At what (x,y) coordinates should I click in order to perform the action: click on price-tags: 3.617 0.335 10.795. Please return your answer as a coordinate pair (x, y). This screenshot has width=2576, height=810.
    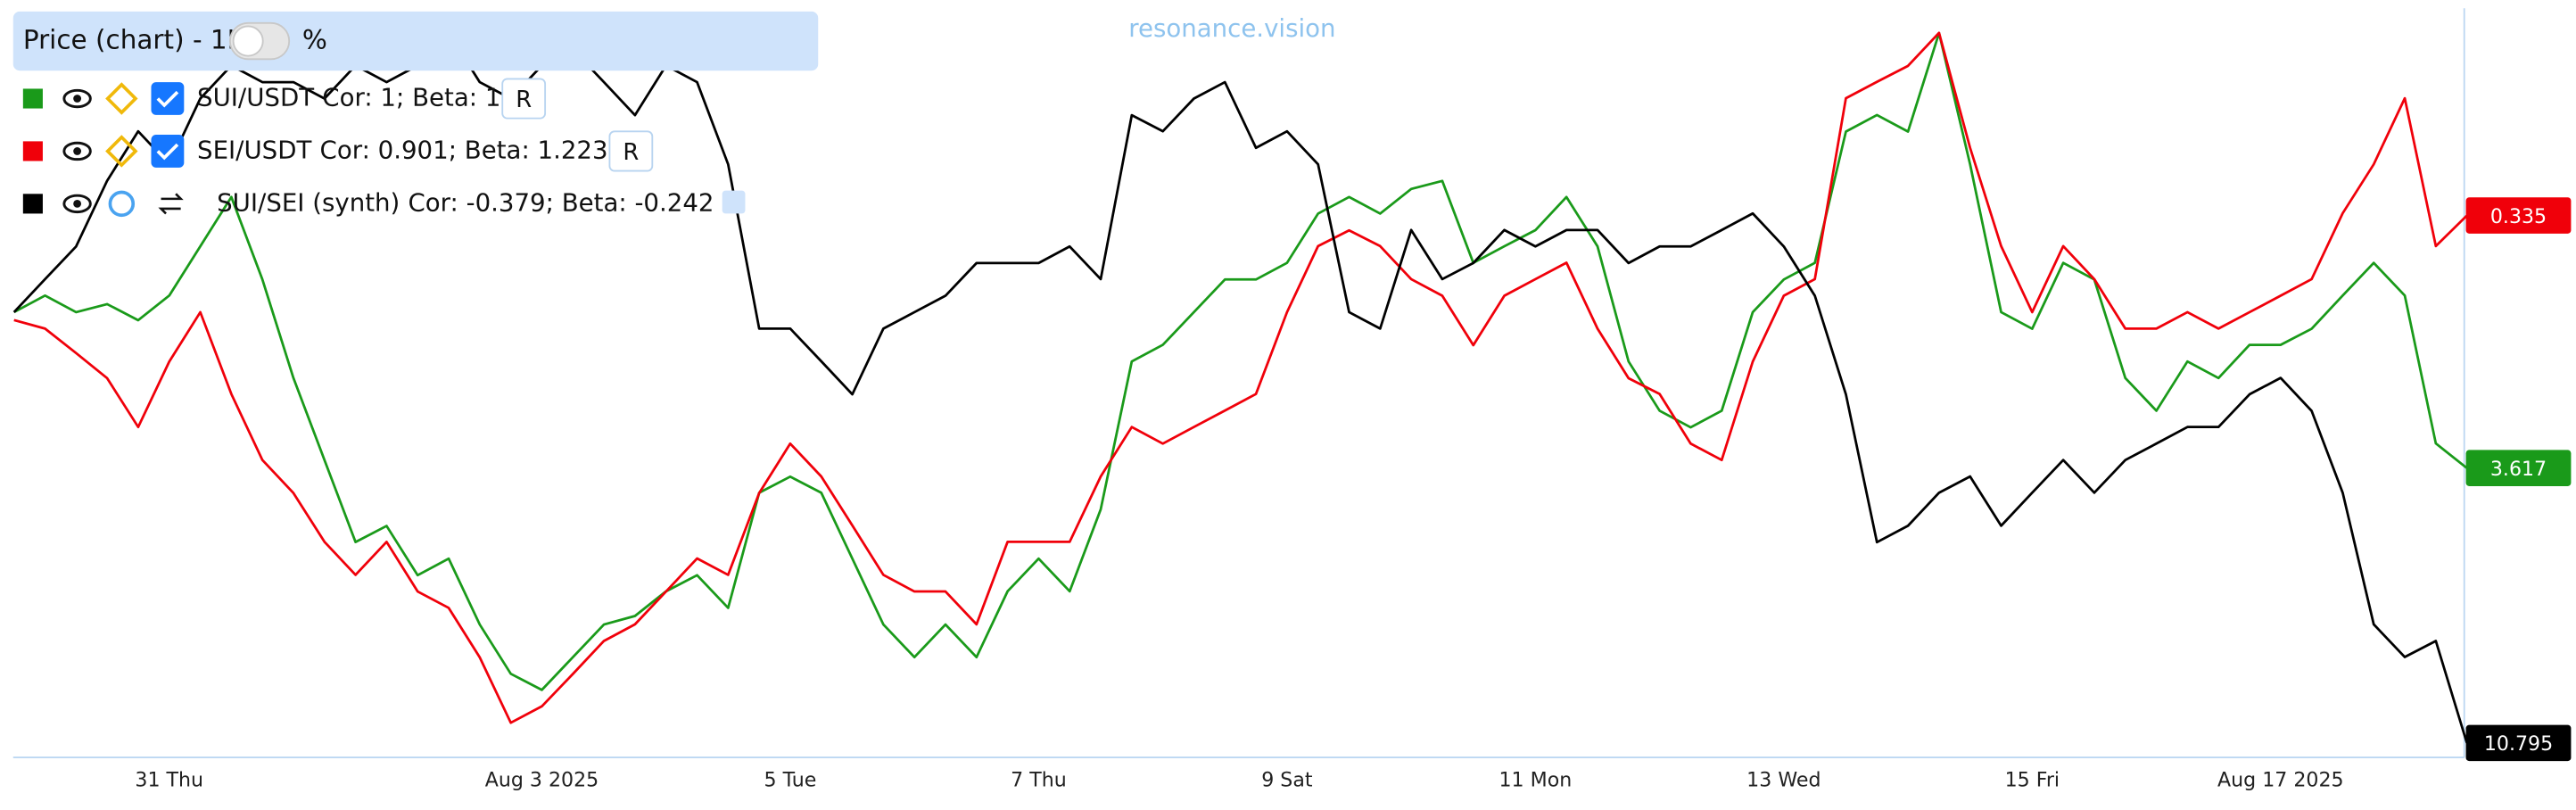
    Looking at the image, I should click on (2518, 479).